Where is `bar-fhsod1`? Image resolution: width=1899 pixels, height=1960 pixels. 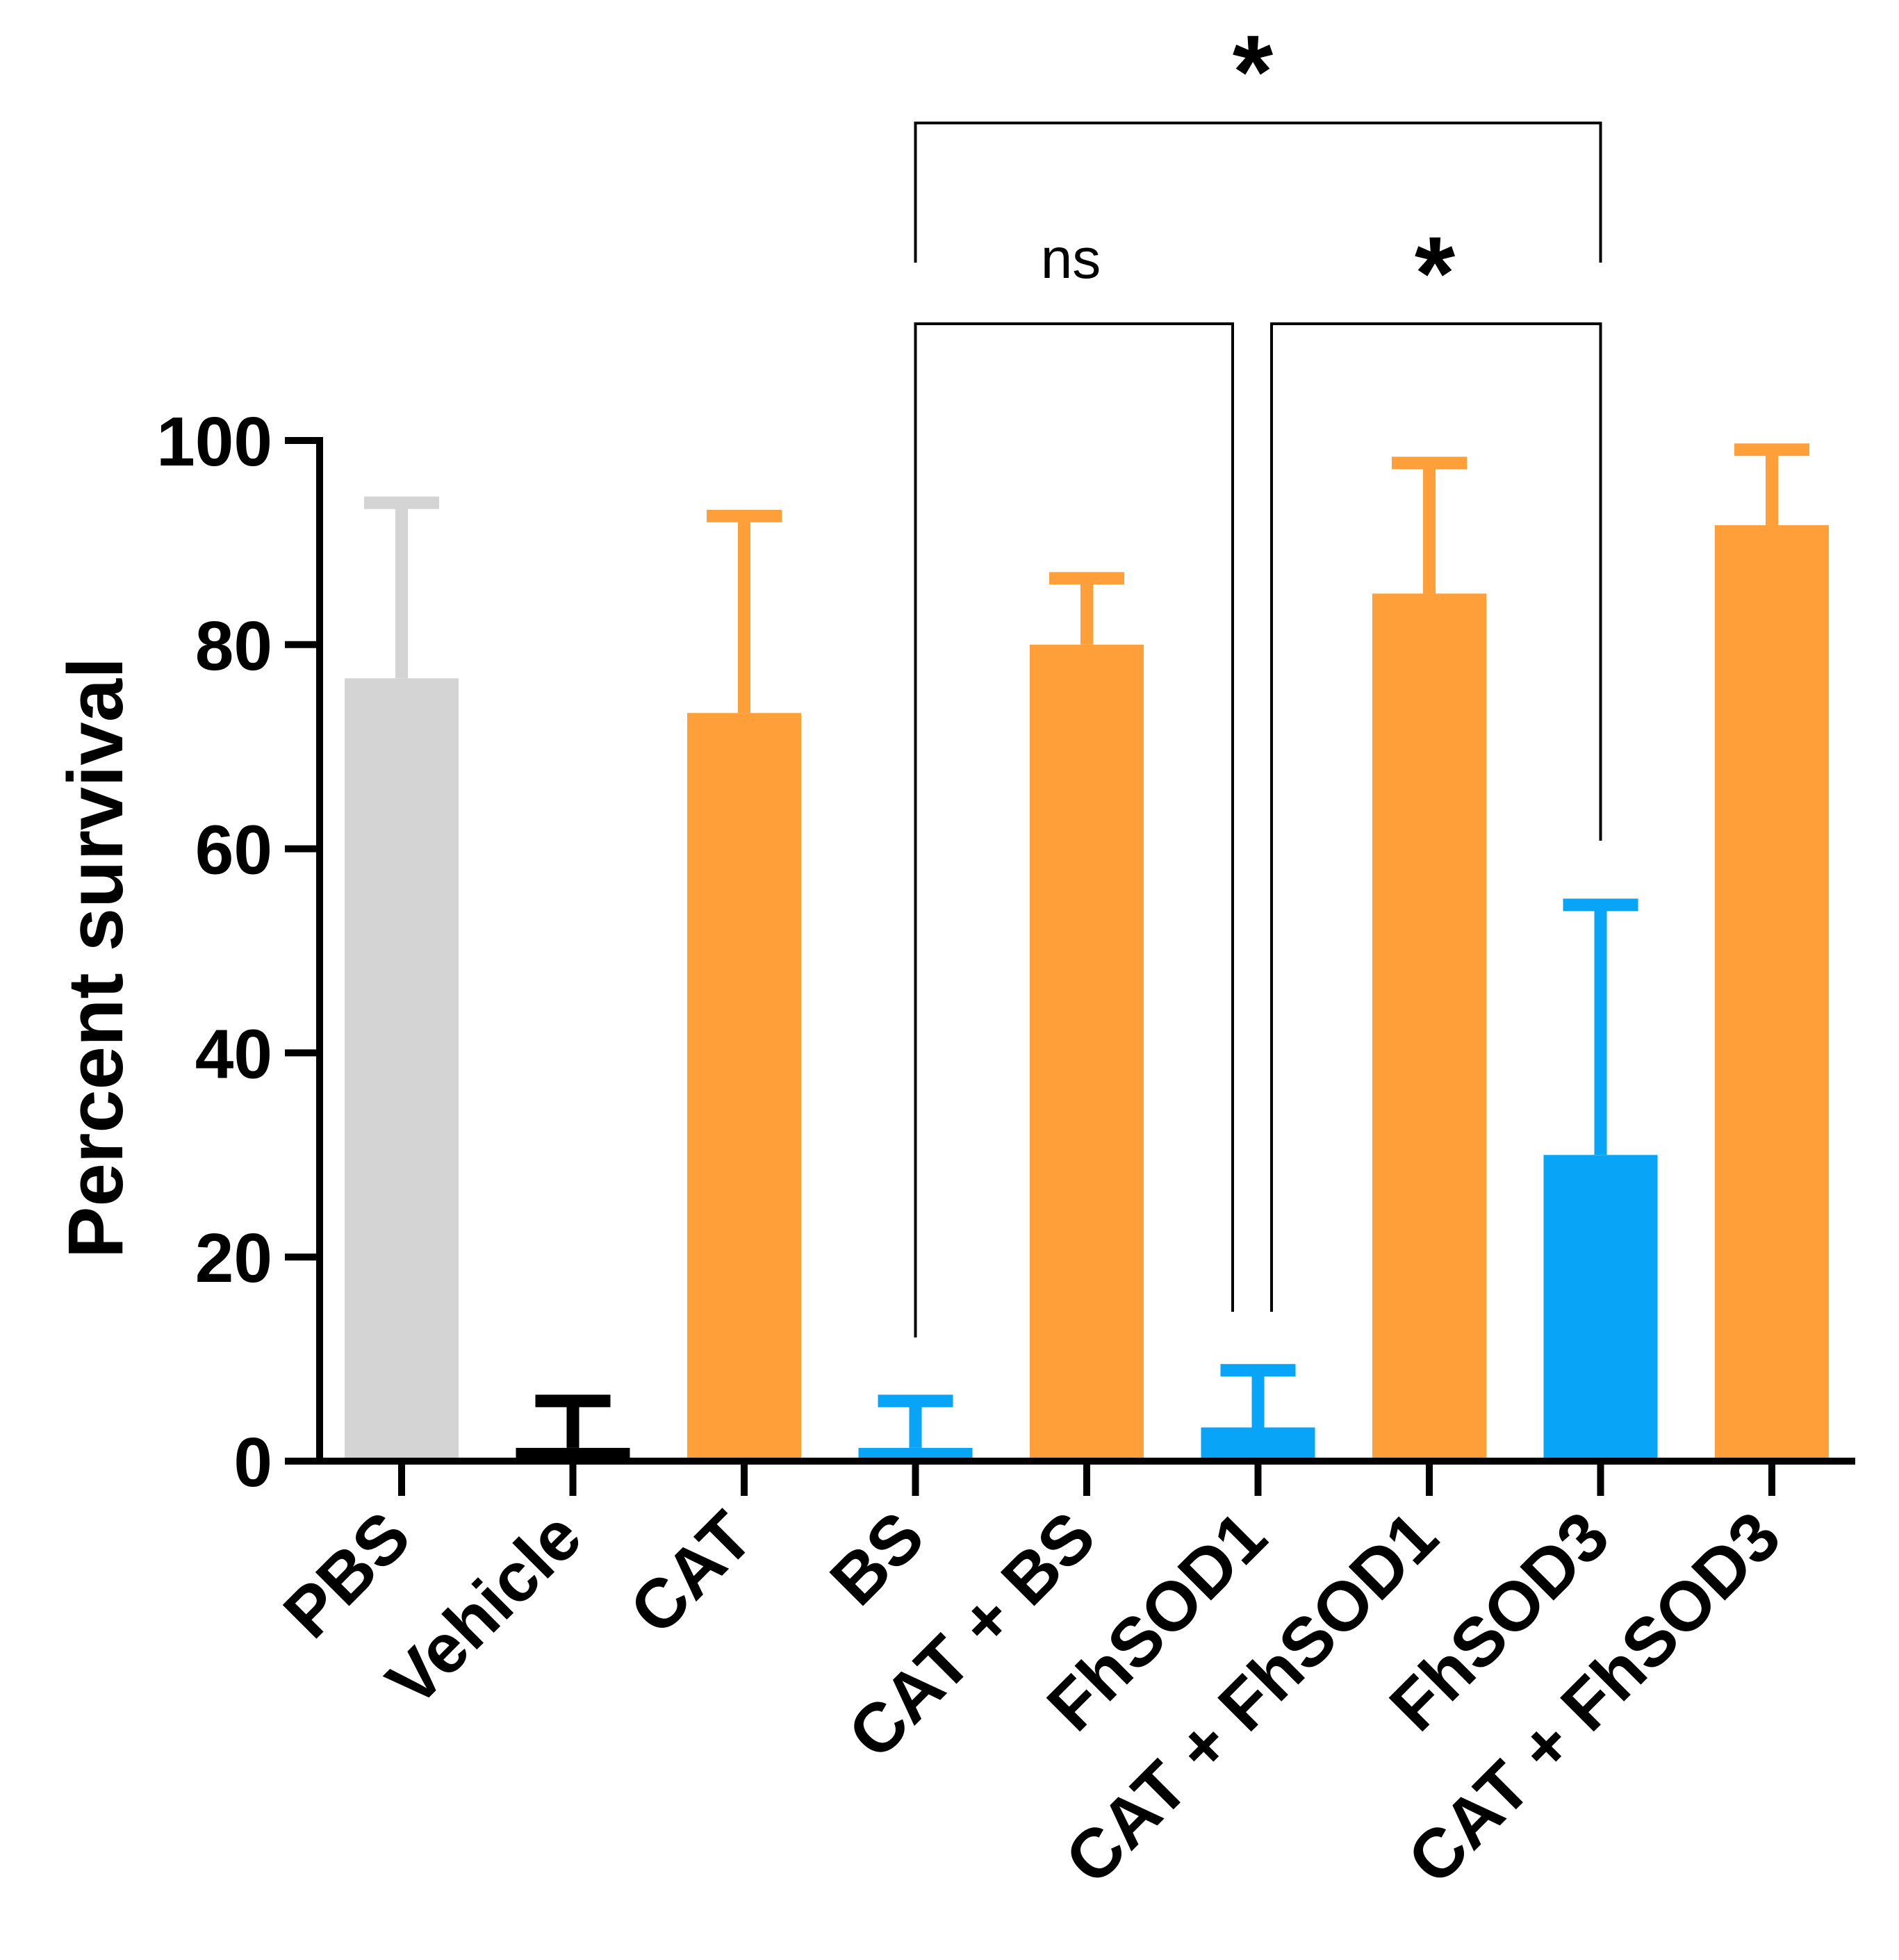 bar-fhsod1 is located at coordinates (1258, 1444).